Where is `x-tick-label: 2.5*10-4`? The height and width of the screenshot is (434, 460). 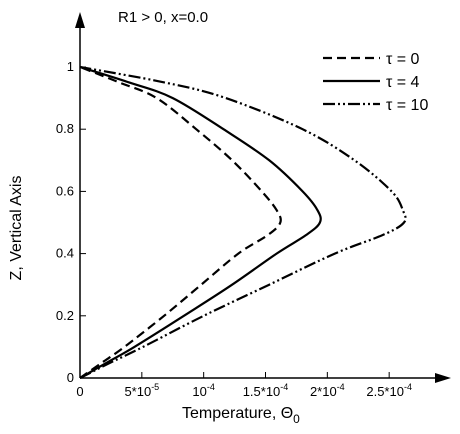 x-tick-label: 2.5*10-4 is located at coordinates (389, 390).